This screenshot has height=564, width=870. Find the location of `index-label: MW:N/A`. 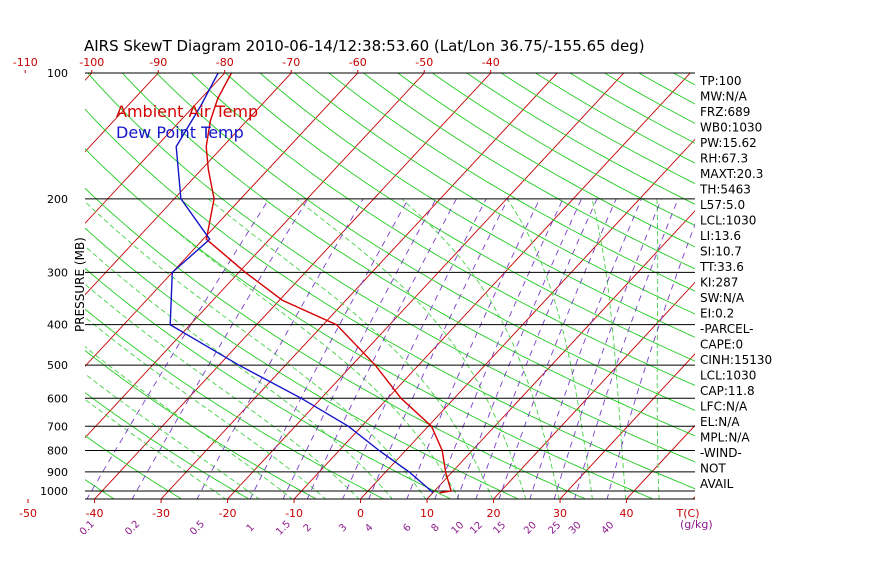

index-label: MW:N/A is located at coordinates (724, 97).